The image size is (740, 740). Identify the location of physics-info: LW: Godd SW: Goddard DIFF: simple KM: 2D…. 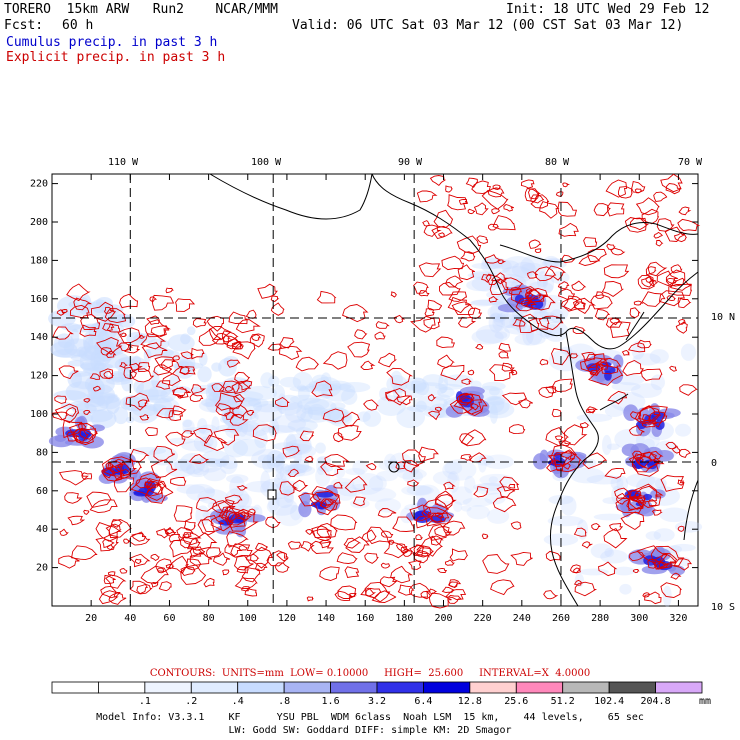
(370, 730).